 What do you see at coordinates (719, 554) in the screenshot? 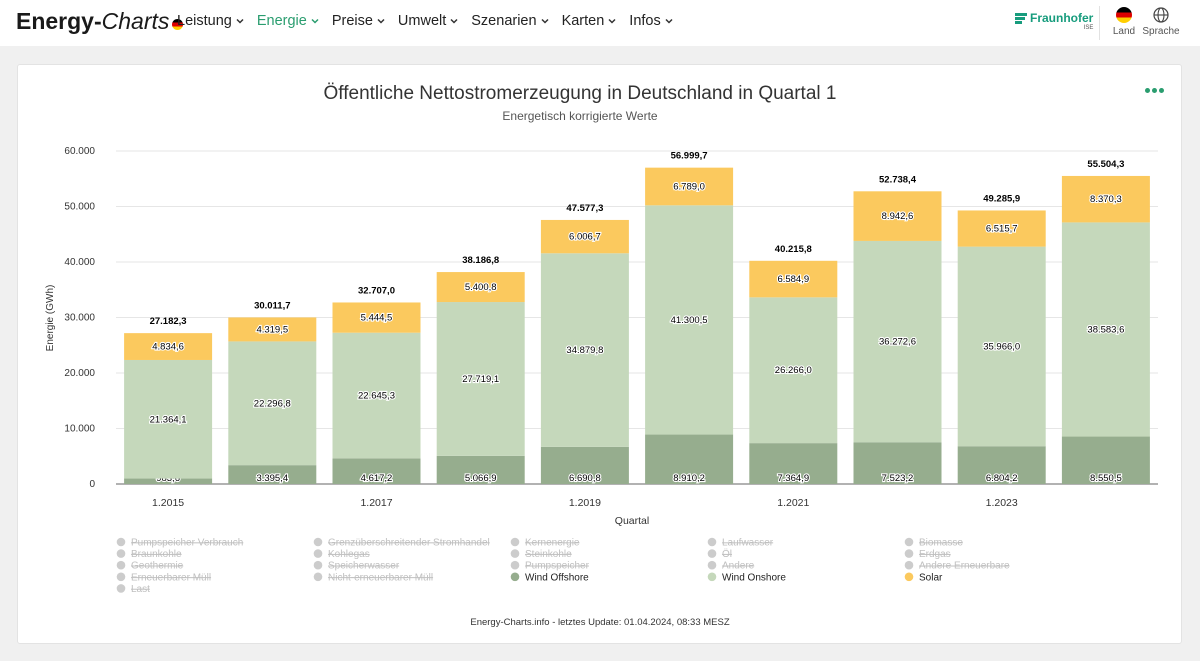
I see `legend-item-öl: Öl` at bounding box center [719, 554].